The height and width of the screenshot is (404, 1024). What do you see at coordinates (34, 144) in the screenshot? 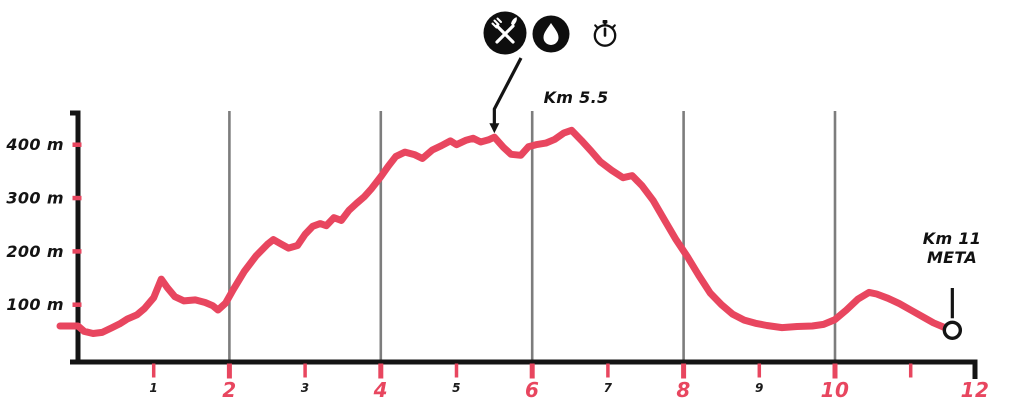
I see `y-tick-label-400: 400 m` at bounding box center [34, 144].